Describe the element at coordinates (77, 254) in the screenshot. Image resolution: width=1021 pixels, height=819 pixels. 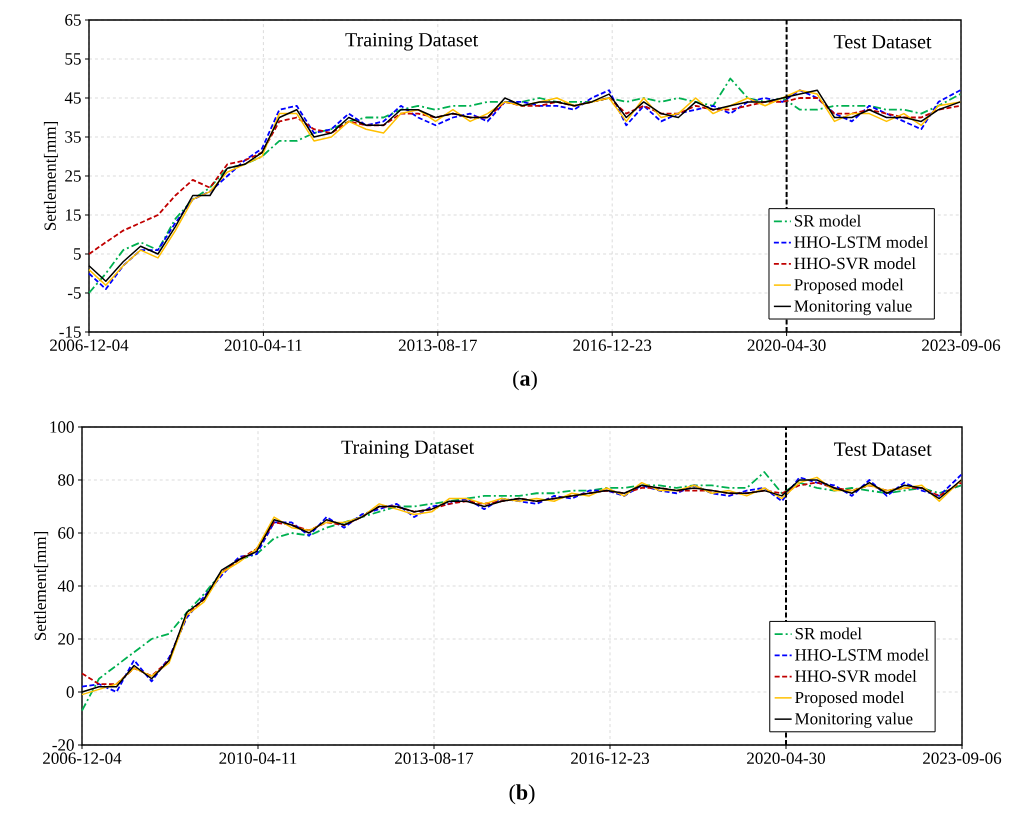
I see `y-tick-label: 5` at that location.